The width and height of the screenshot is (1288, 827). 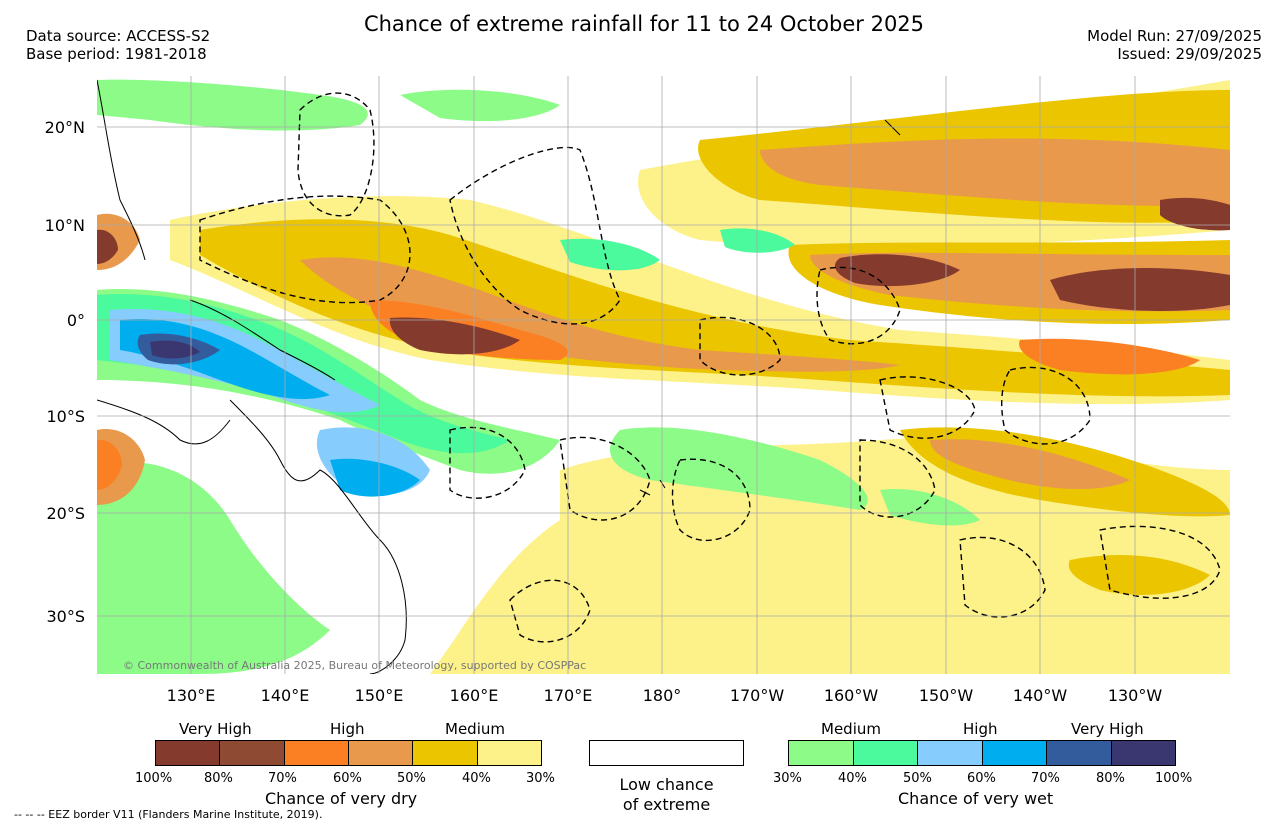 I want to click on wet-category-very-high: Very High, so click(x=1107, y=729).